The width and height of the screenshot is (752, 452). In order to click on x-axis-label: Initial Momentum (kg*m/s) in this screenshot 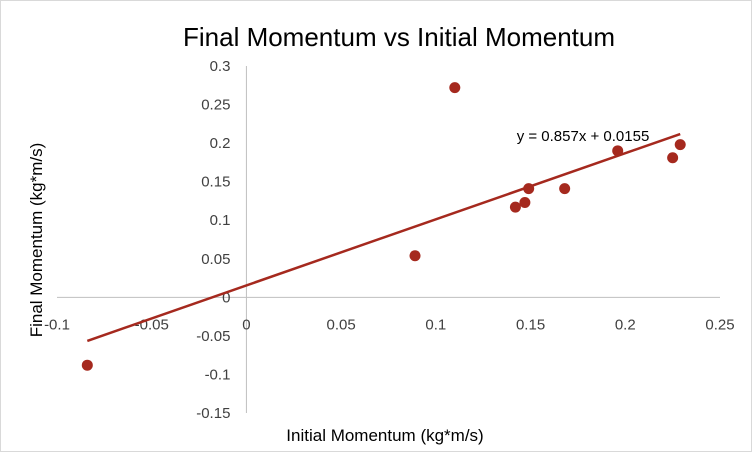, I will do `click(384, 435)`.